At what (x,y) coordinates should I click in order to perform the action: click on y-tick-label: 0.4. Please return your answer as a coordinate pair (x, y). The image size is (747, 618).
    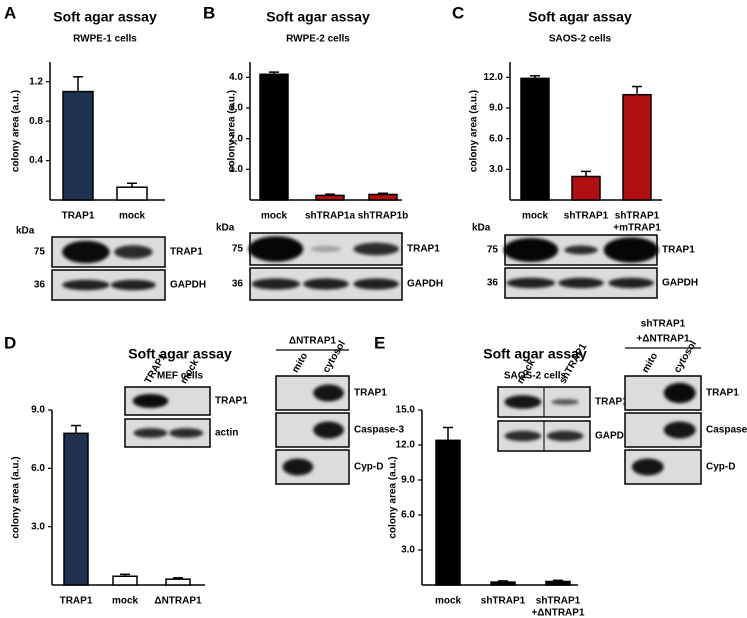
    Looking at the image, I should click on (36, 160).